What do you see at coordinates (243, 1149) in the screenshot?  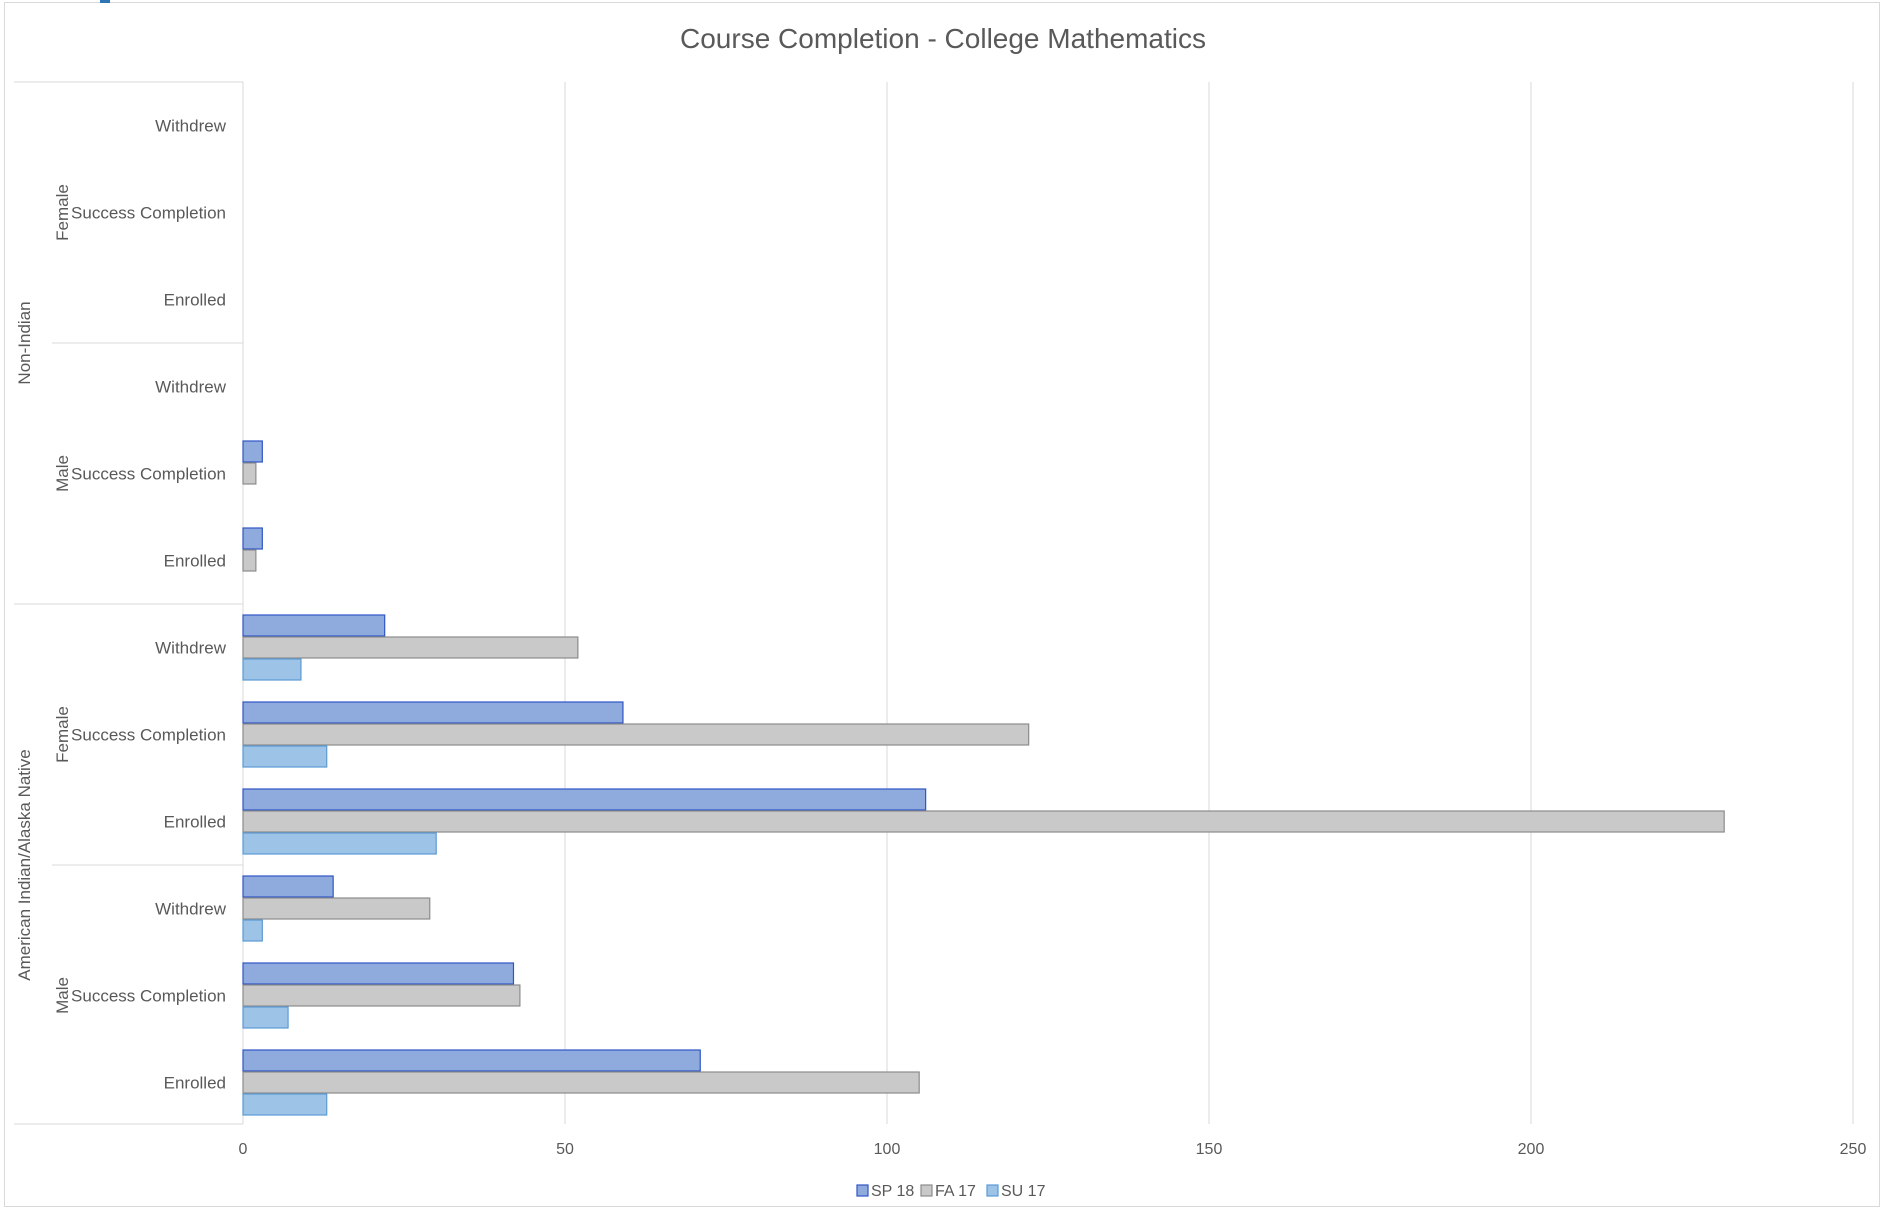 I see `x-tick-label: 0` at bounding box center [243, 1149].